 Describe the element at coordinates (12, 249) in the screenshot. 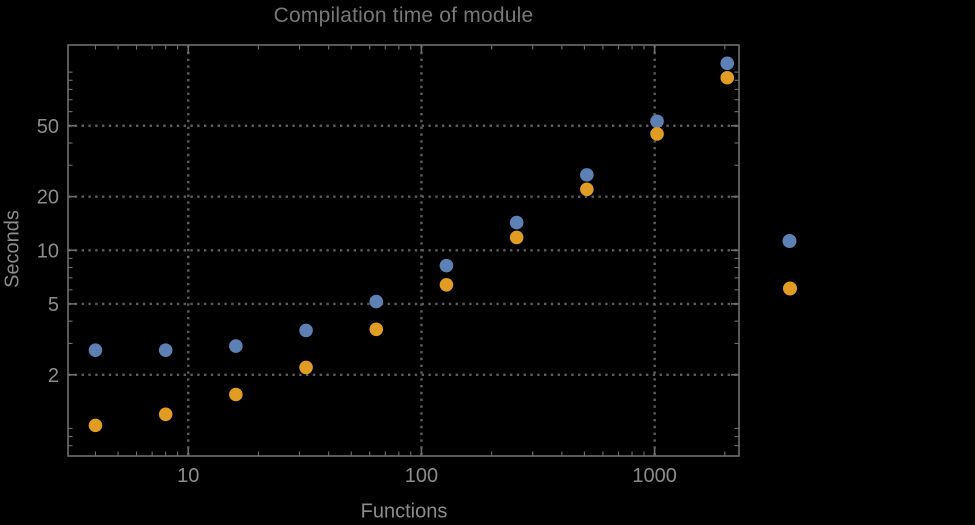

I see `y-axis-label: Seconds` at that location.